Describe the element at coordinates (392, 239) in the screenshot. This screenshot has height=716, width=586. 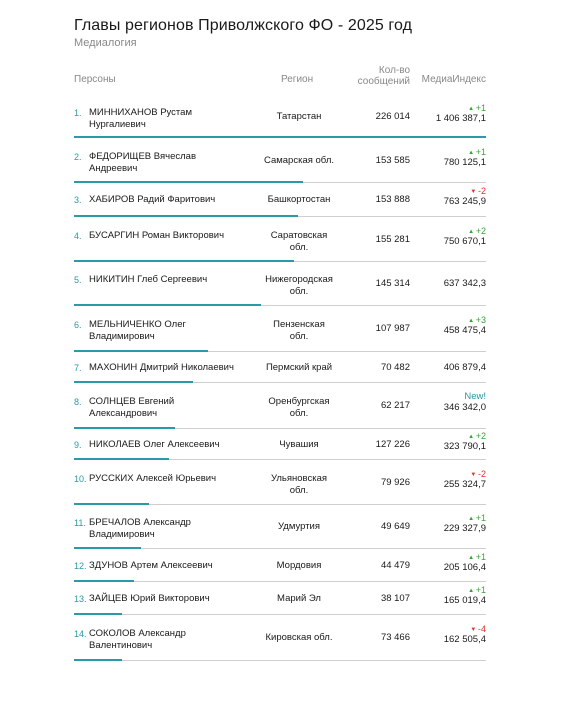
I see `message-count: 155 281` at that location.